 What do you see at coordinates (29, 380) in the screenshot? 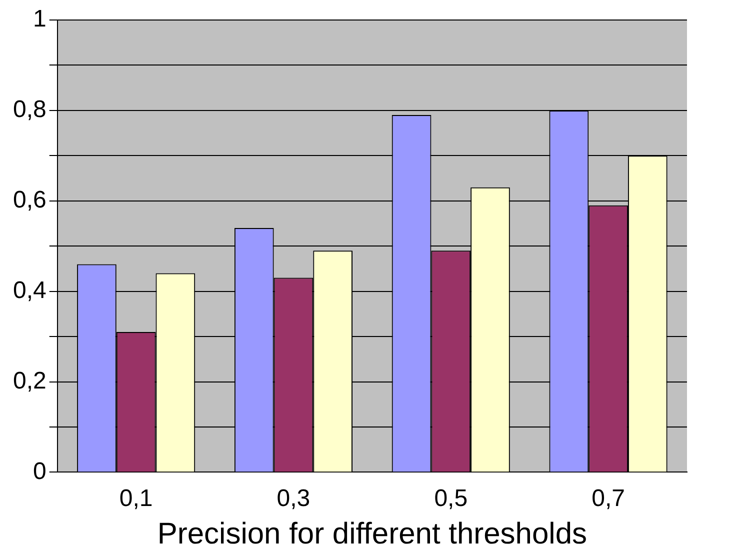
I see `y-tick-label: 0,2` at bounding box center [29, 380].